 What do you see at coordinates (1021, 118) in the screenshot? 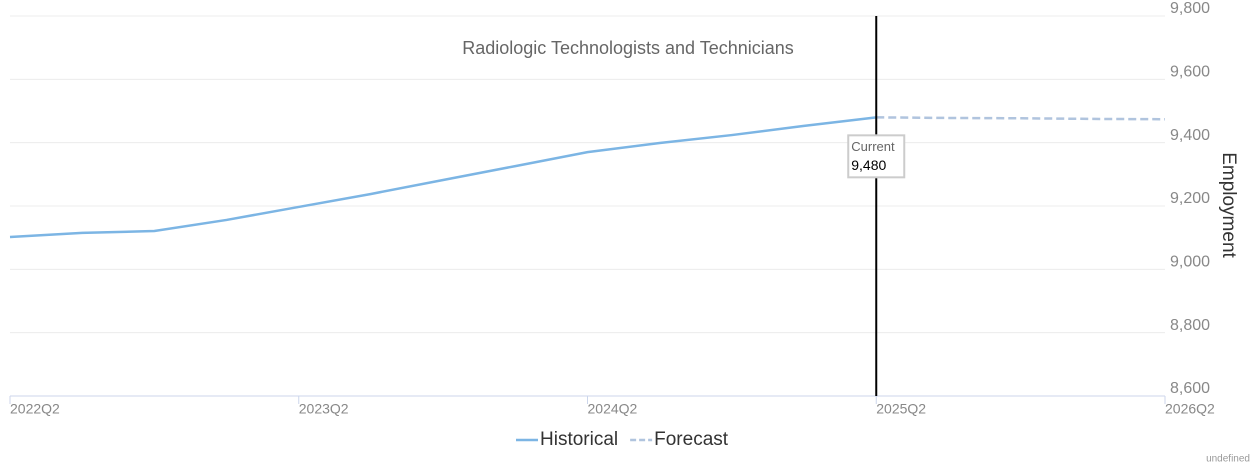
I see `line-series` at bounding box center [1021, 118].